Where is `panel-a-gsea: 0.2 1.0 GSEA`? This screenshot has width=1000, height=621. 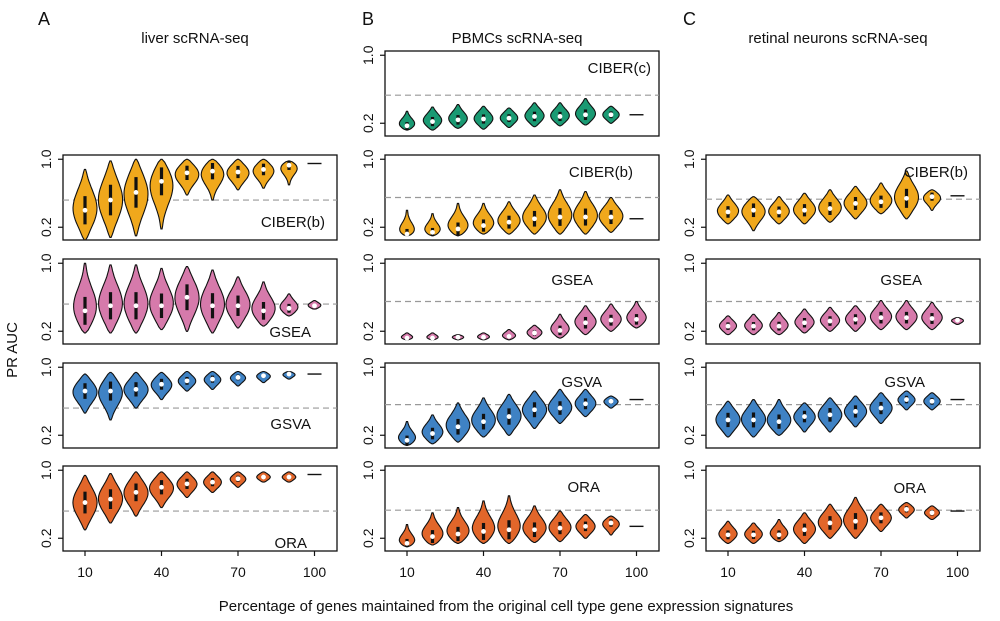 panel-a-gsea: 0.2 1.0 GSEA is located at coordinates (188, 299).